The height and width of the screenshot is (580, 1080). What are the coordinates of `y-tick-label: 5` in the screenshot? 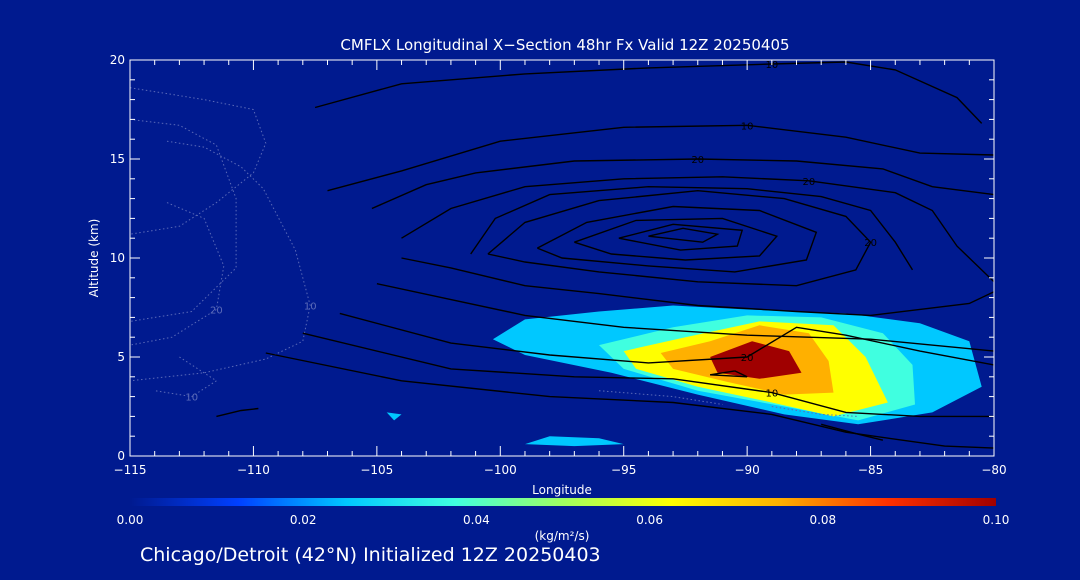 It's located at (121, 357).